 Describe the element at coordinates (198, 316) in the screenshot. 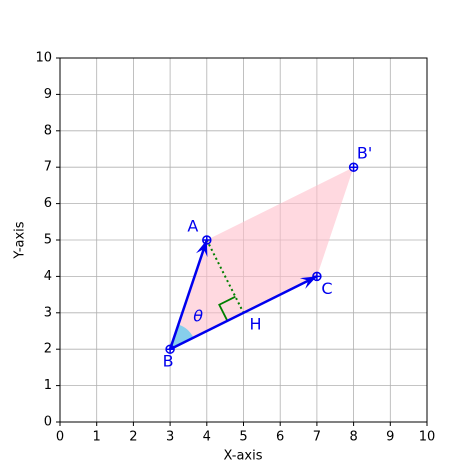

I see `angle-label: θ` at that location.